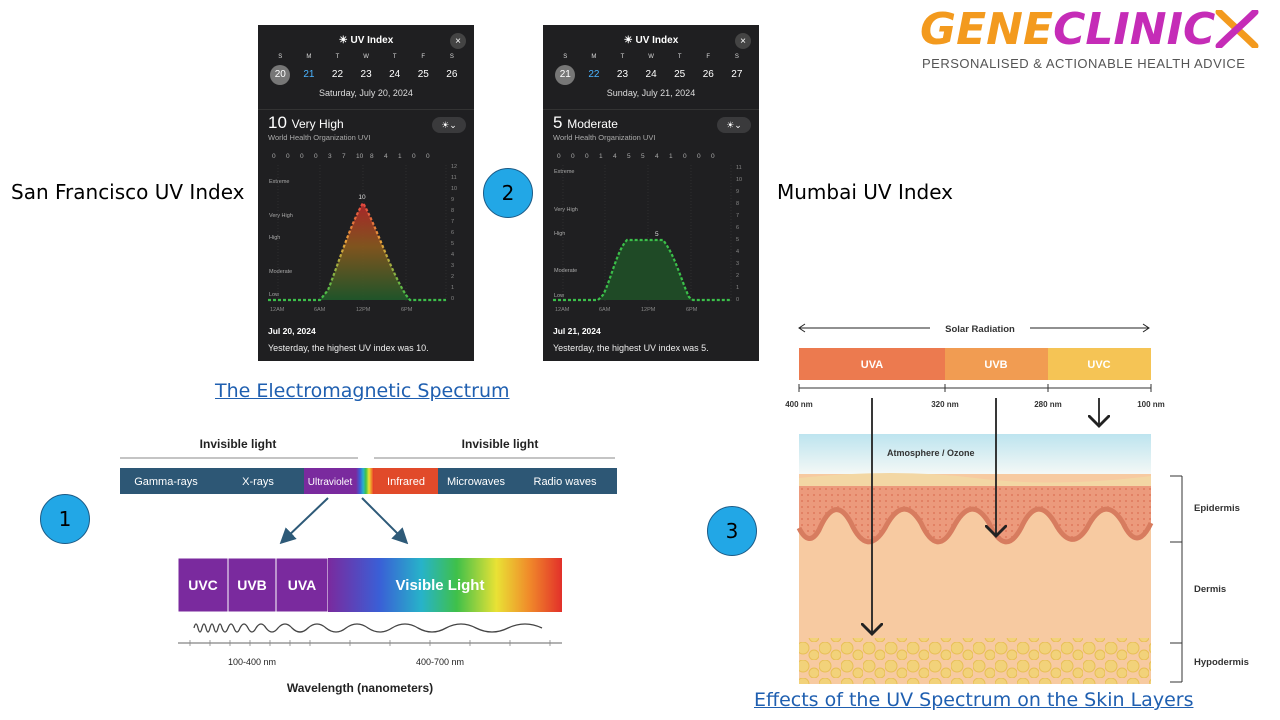  Describe the element at coordinates (604, 137) in the screenshot. I see `uv-source: World Health Organization UVI` at that location.